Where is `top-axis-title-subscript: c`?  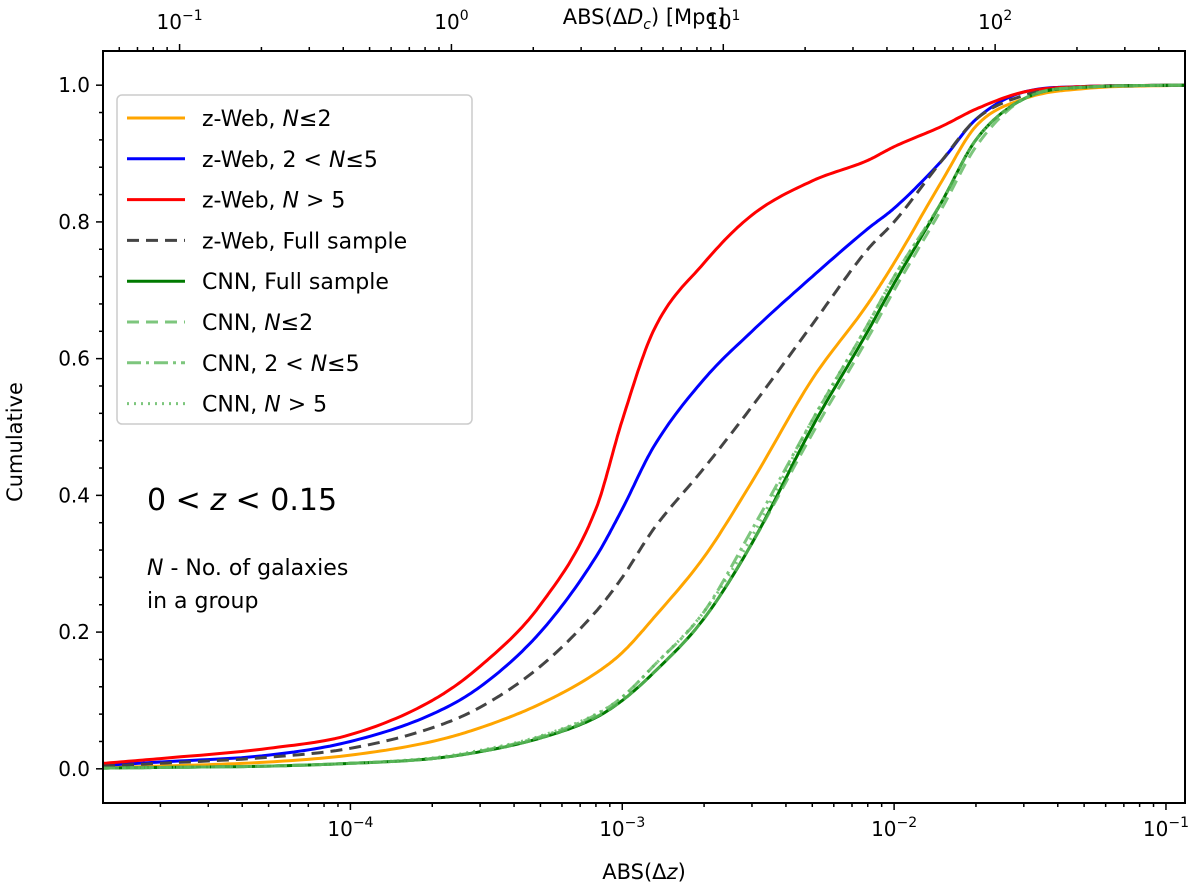 top-axis-title-subscript: c is located at coordinates (647, 25).